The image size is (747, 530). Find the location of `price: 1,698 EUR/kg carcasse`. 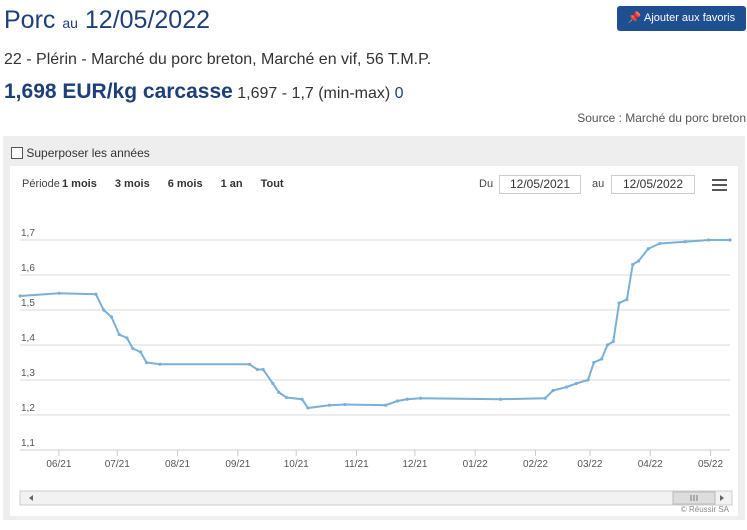

price: 1,698 EUR/kg carcasse is located at coordinates (118, 91).